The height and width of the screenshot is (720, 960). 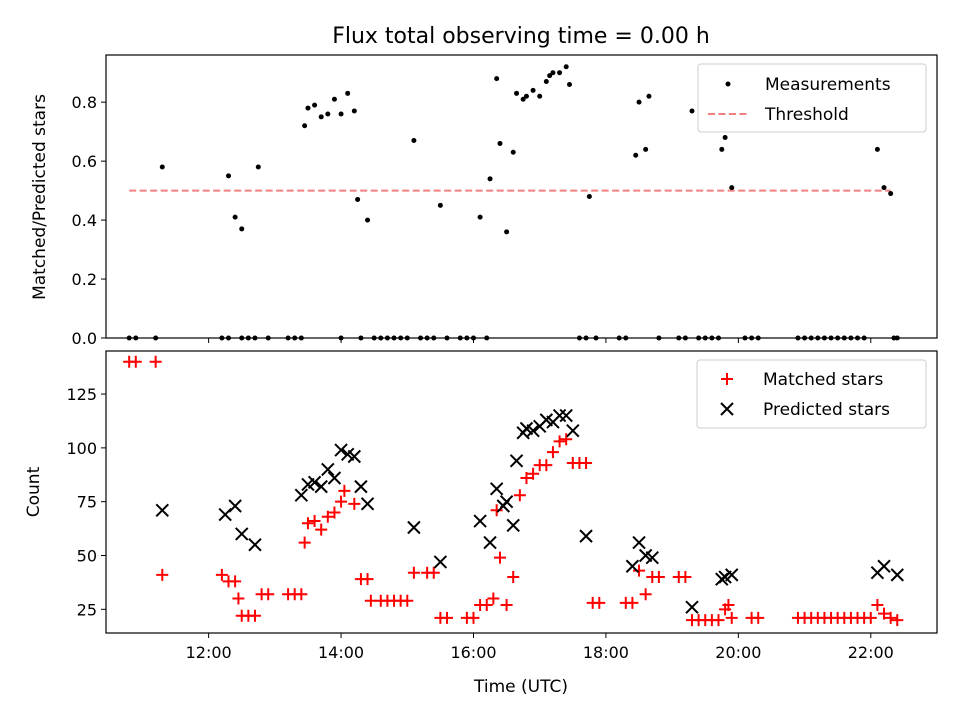 What do you see at coordinates (871, 652) in the screenshot?
I see `x-tick-label: 22:00` at bounding box center [871, 652].